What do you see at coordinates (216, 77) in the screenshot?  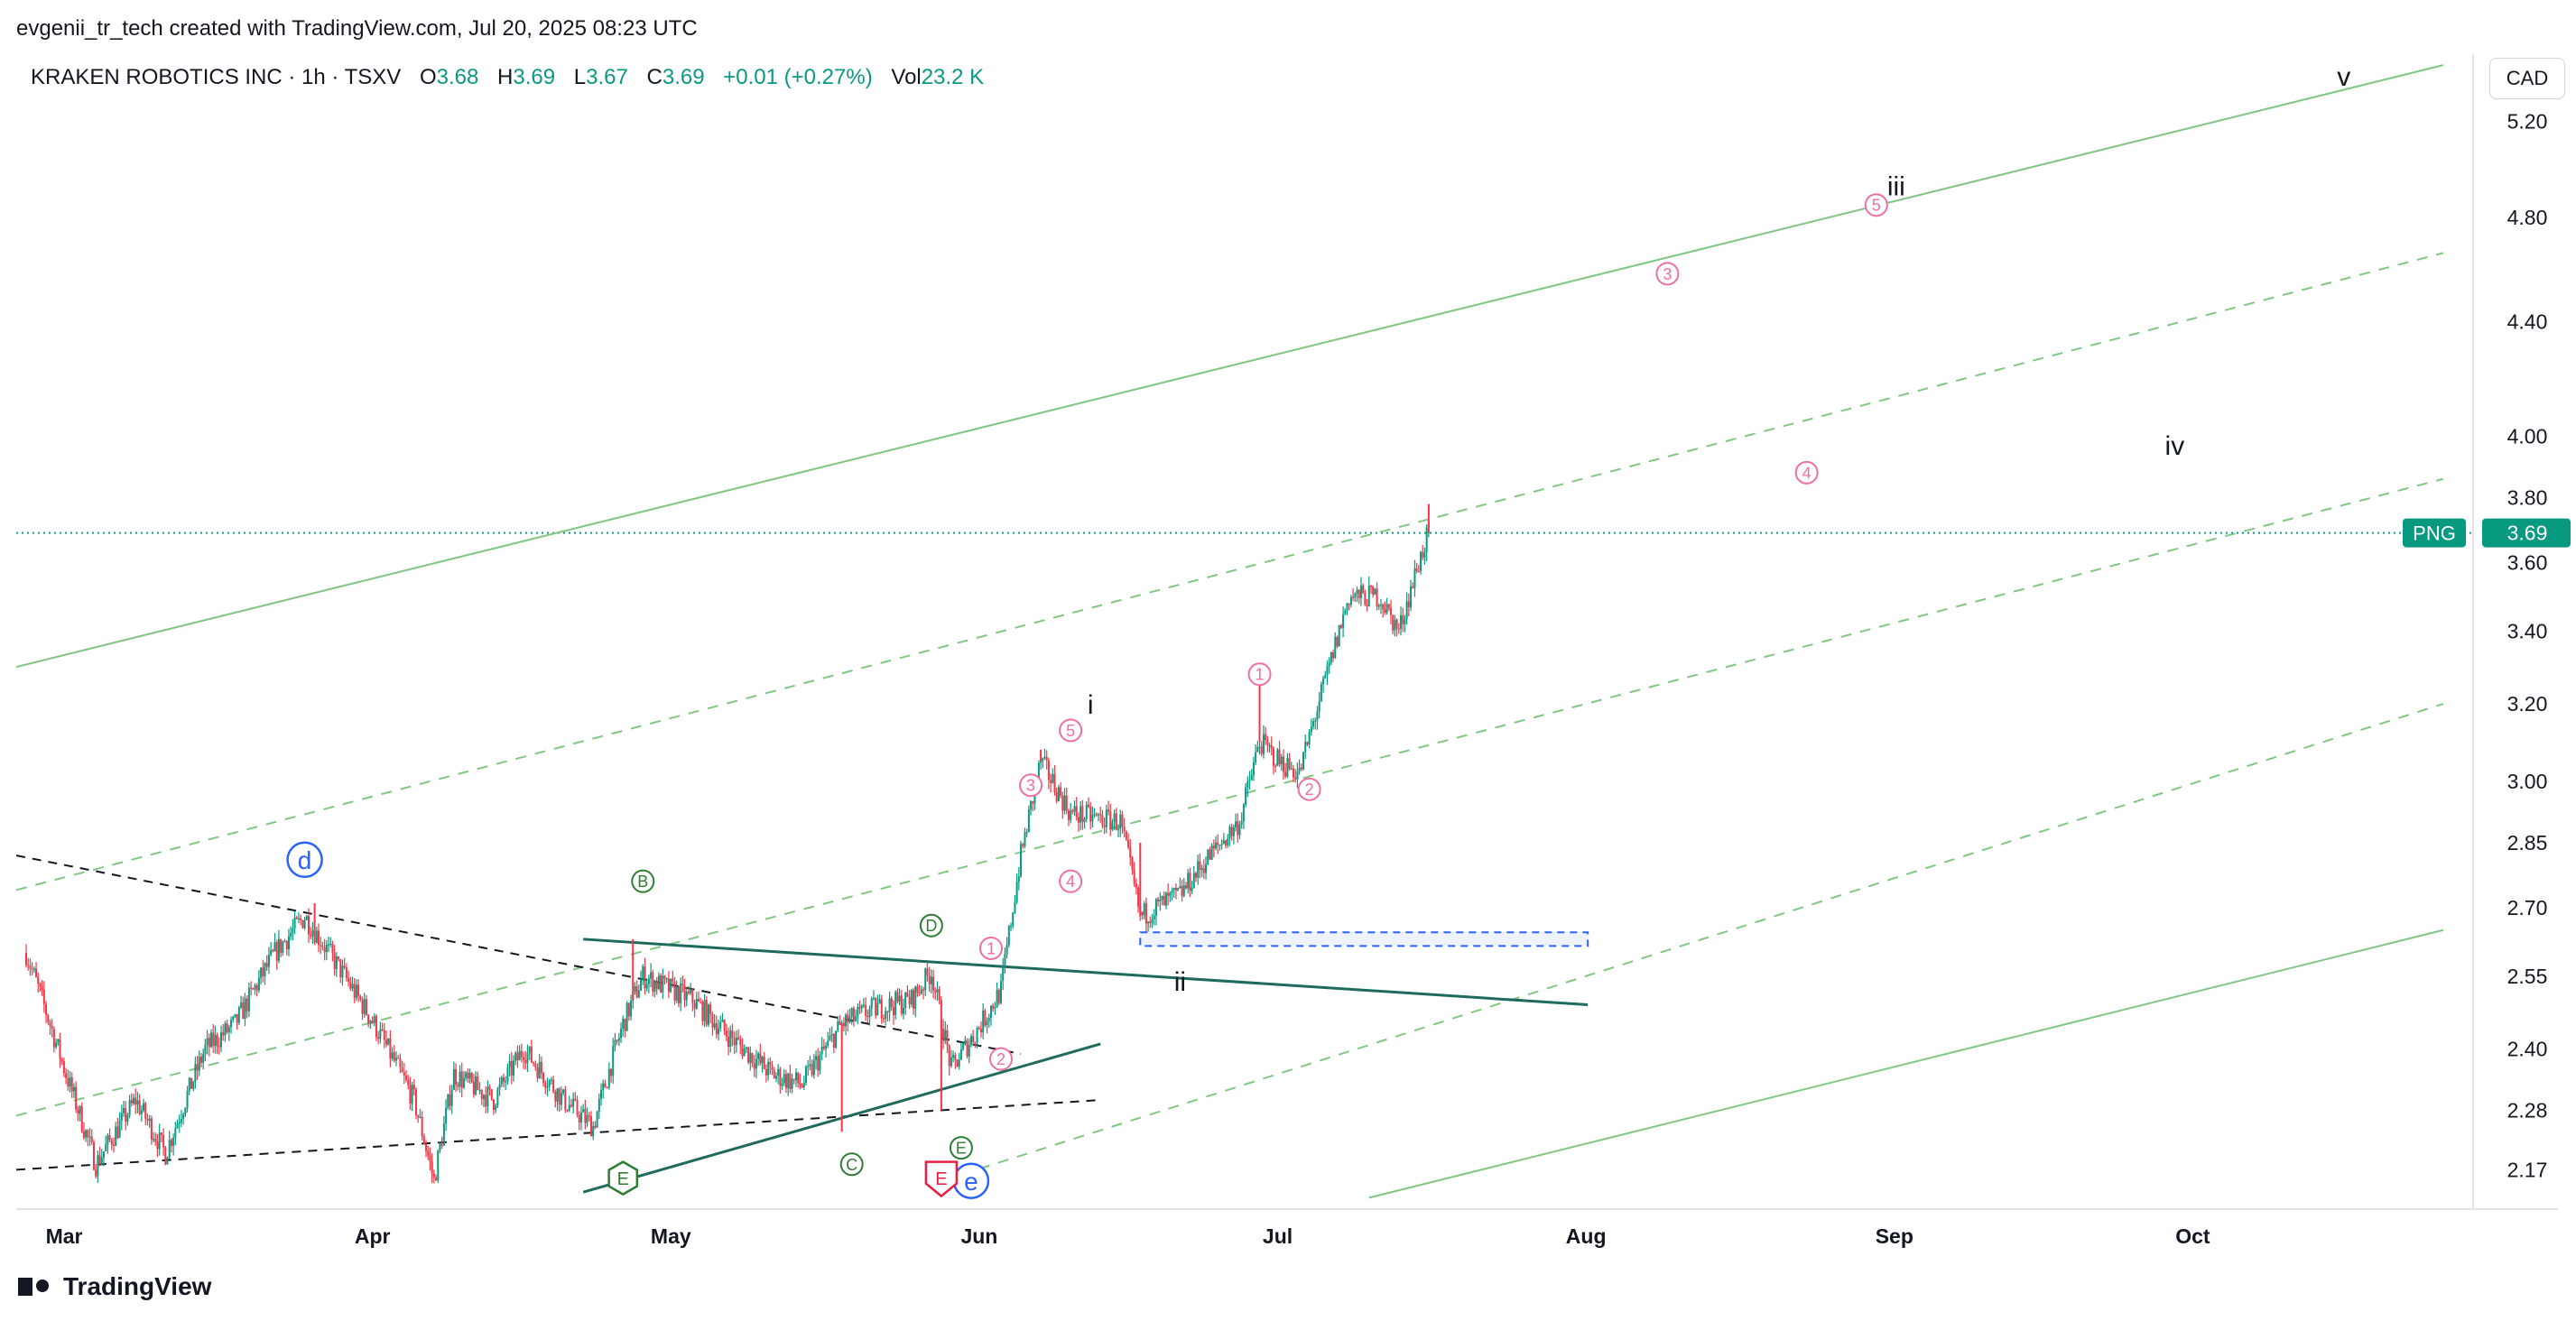 I see `symbol-name: KRAKEN ROBOTICS INC · 1h · TSXV` at bounding box center [216, 77].